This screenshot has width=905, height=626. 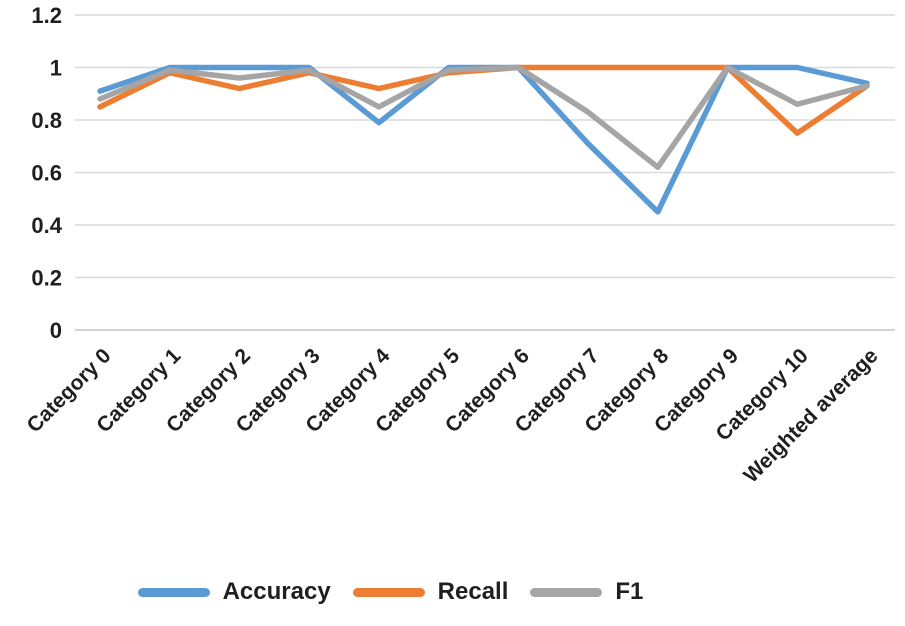 What do you see at coordinates (430, 592) in the screenshot?
I see `legend-item-recall: Recall` at bounding box center [430, 592].